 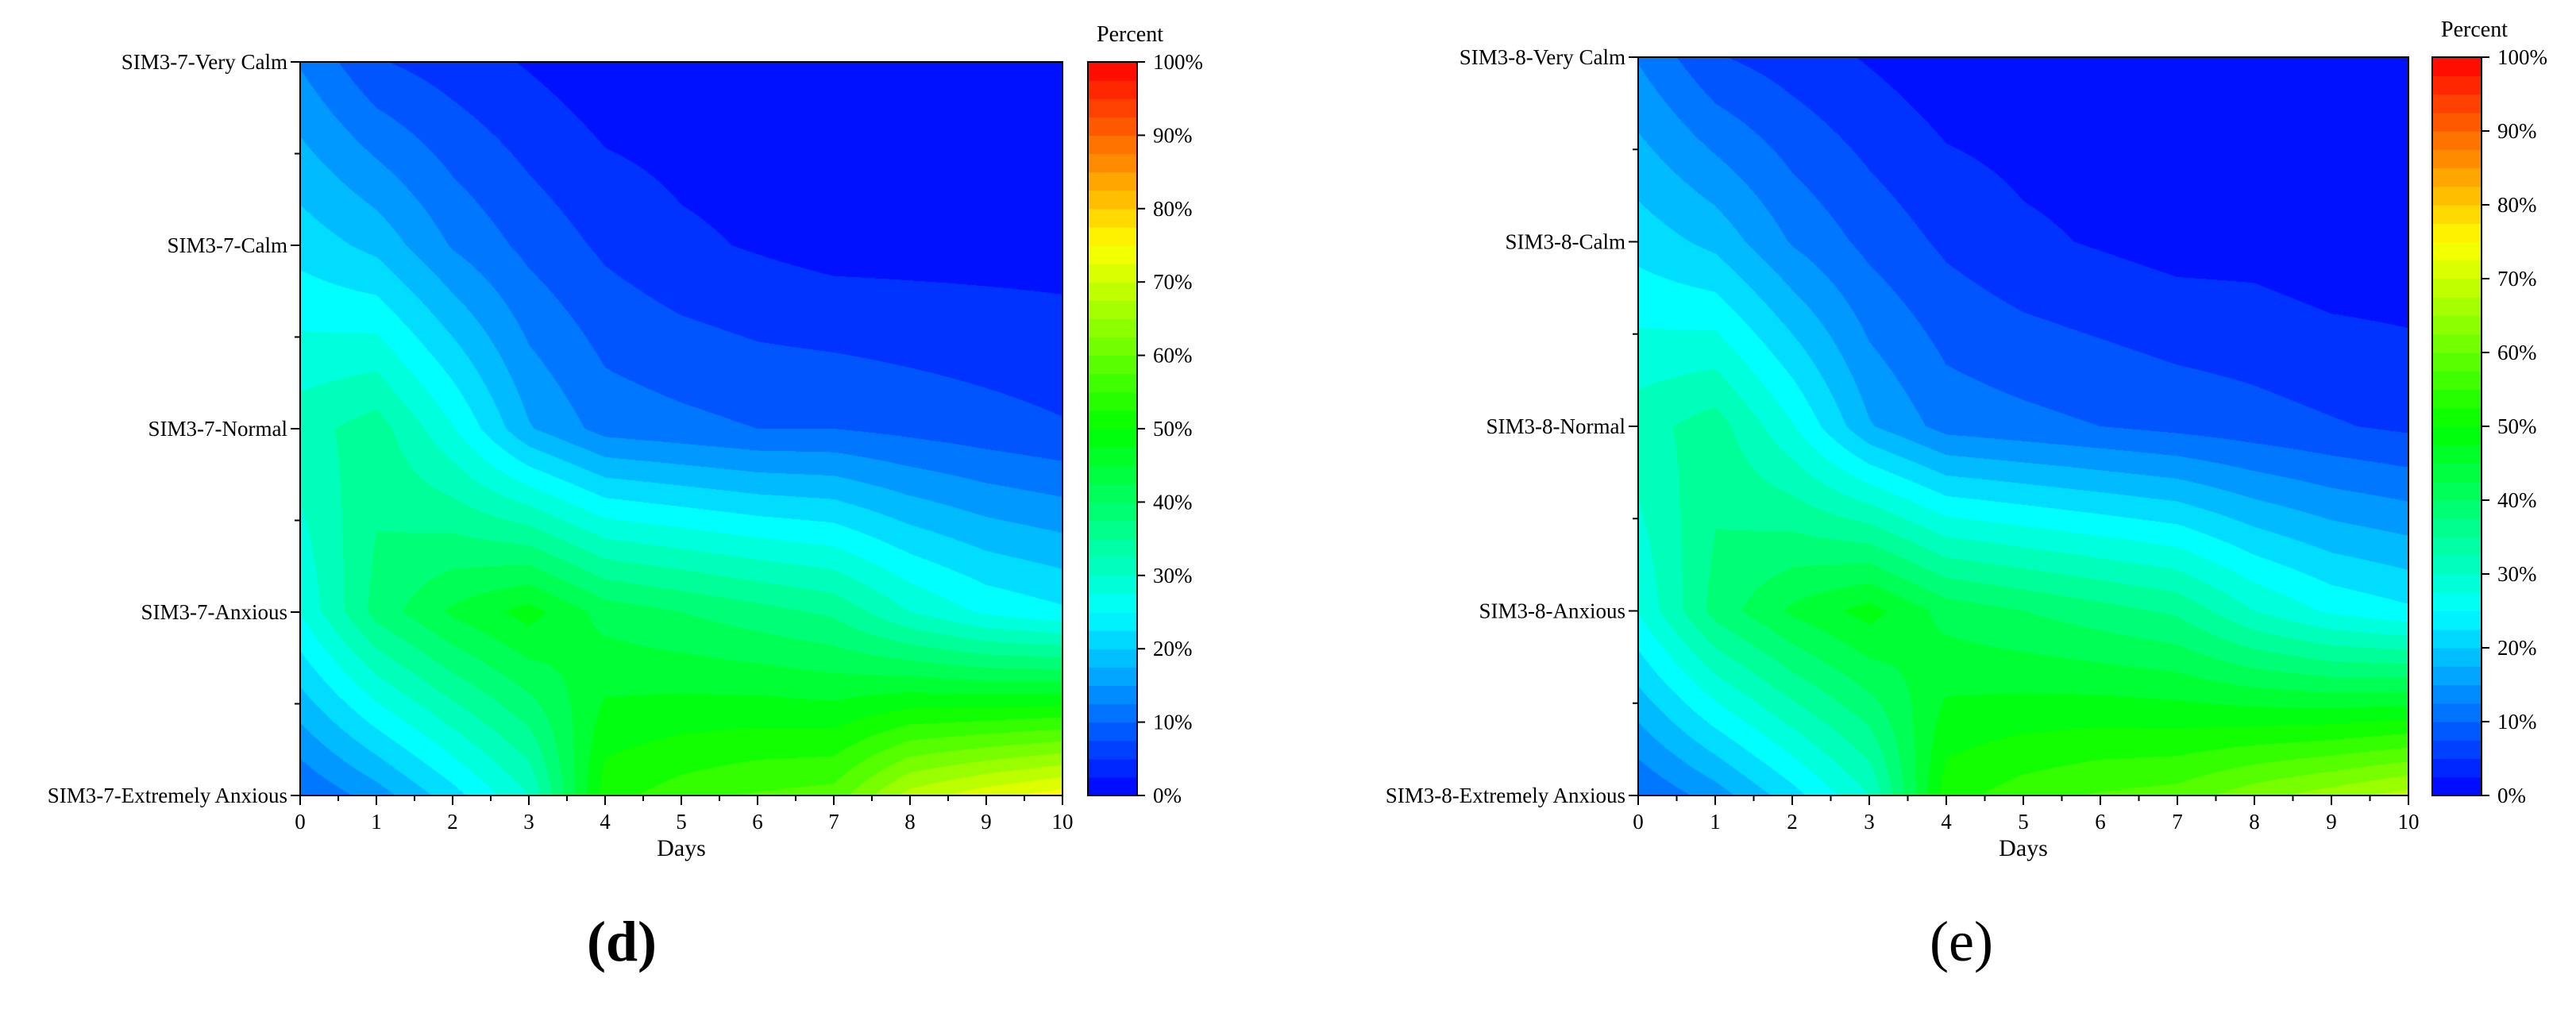 I want to click on x-tick-label: 2, so click(x=452, y=822).